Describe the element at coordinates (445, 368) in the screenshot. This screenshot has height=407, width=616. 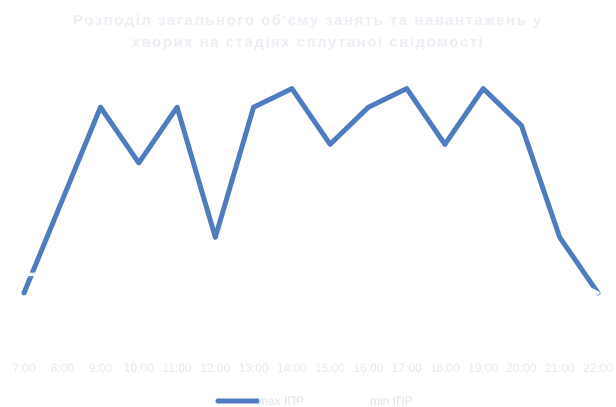
I see `x-tick-label: 18:00` at that location.